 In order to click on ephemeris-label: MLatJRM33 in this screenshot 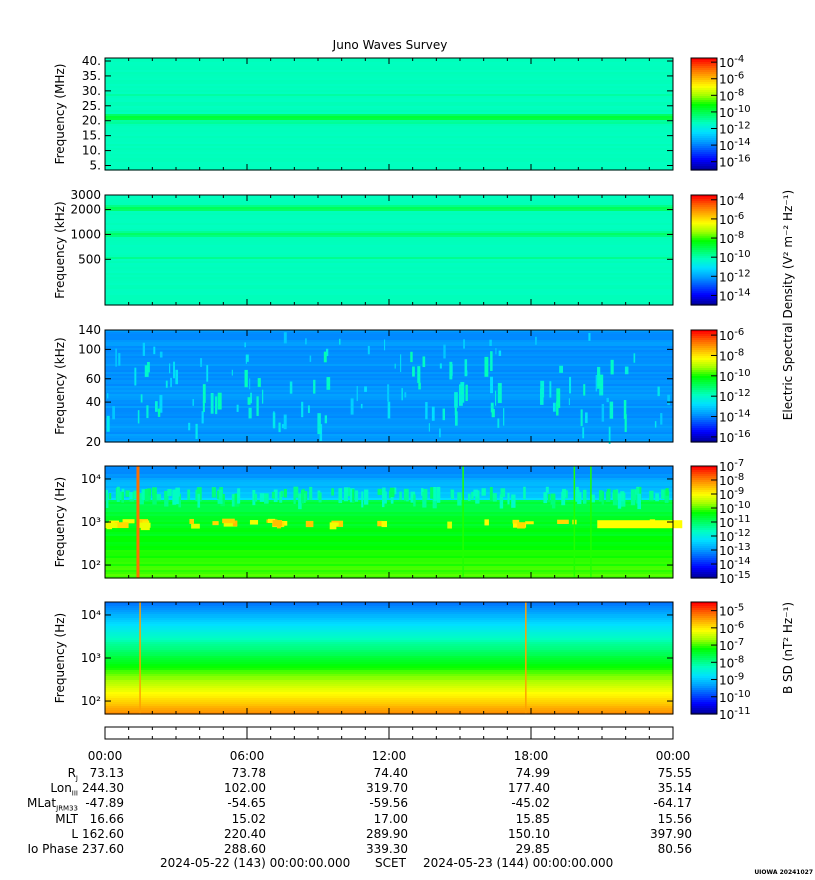, I will do `click(52, 804)`.